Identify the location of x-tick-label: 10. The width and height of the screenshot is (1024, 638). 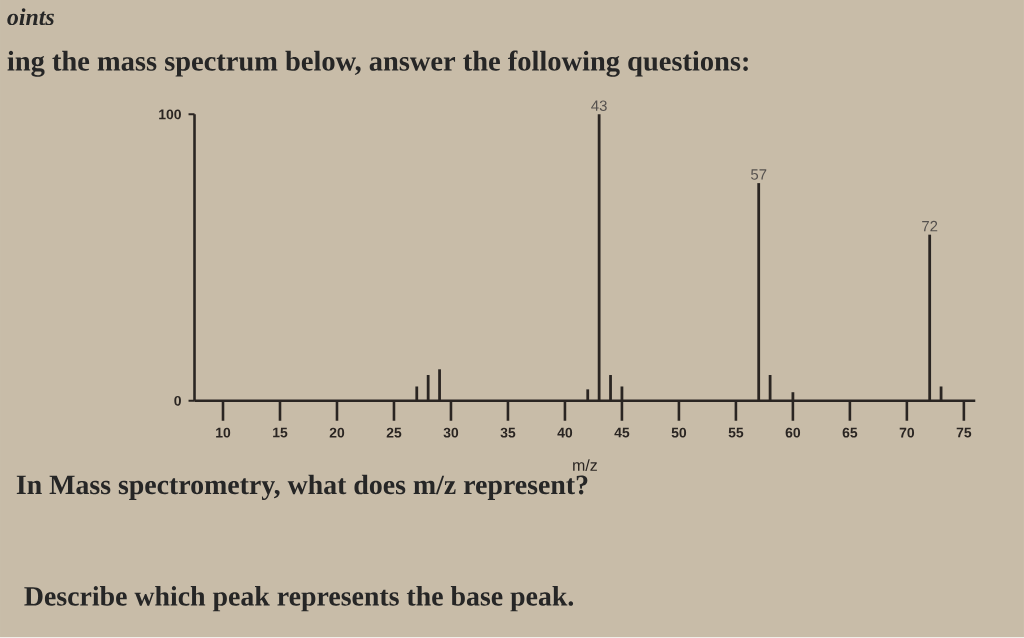
(223, 432).